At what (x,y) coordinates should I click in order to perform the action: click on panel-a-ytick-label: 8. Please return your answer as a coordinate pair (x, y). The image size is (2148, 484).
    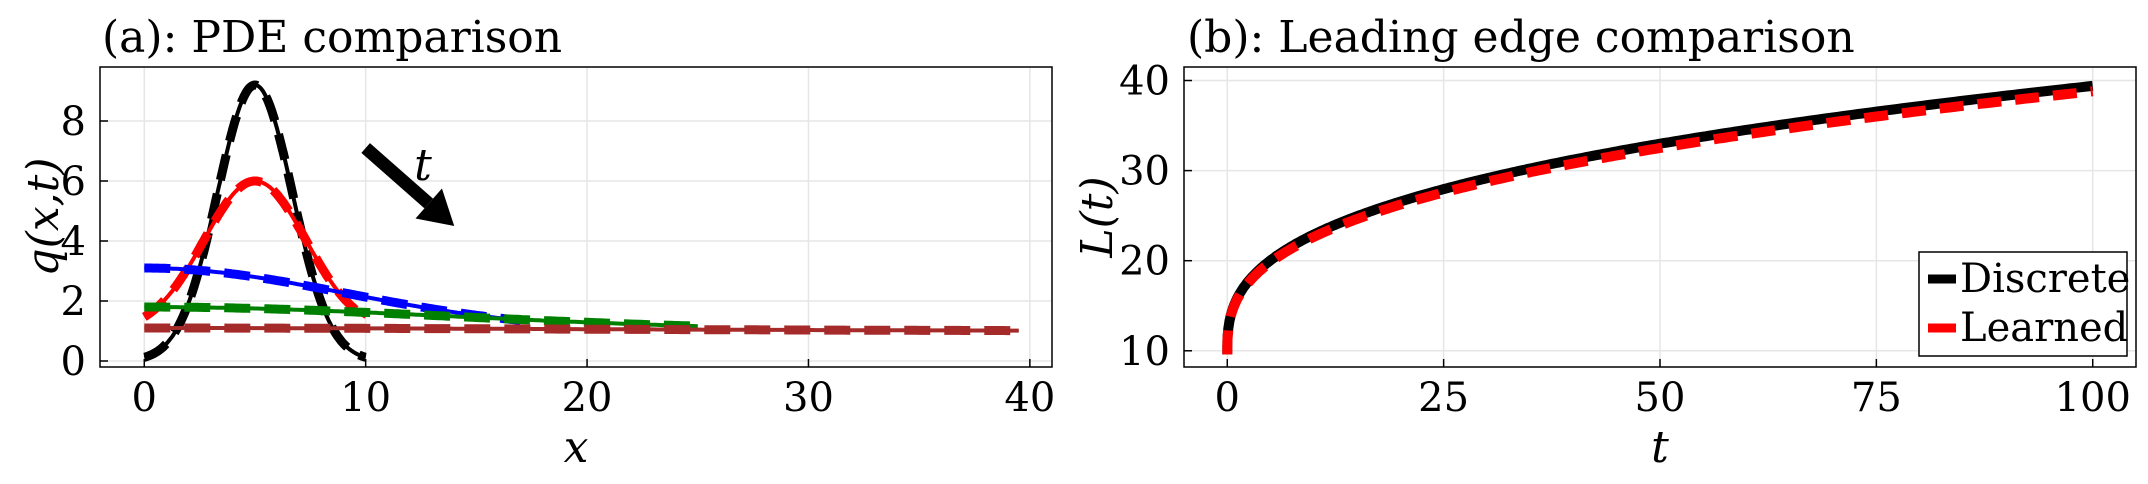
    Looking at the image, I should click on (73, 122).